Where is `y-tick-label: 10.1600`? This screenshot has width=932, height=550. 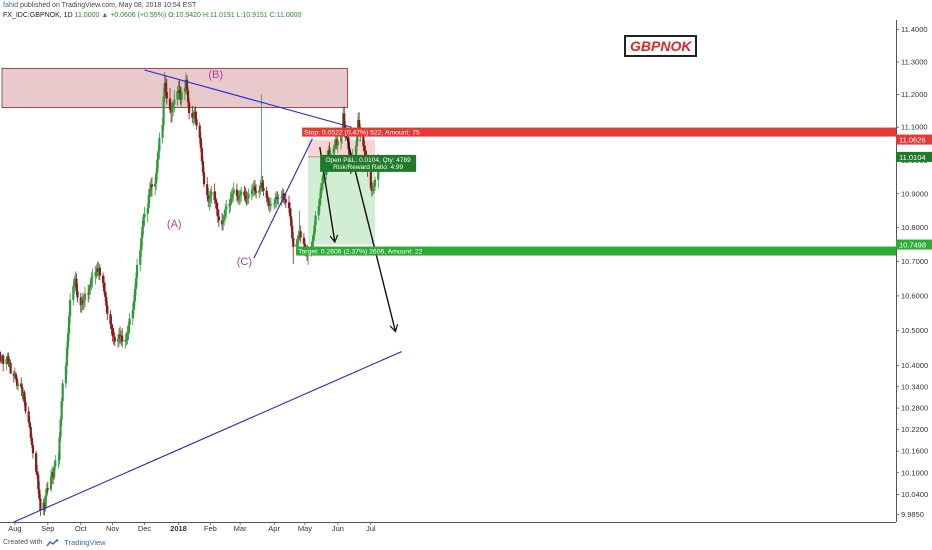 y-tick-label: 10.1600 is located at coordinates (914, 451).